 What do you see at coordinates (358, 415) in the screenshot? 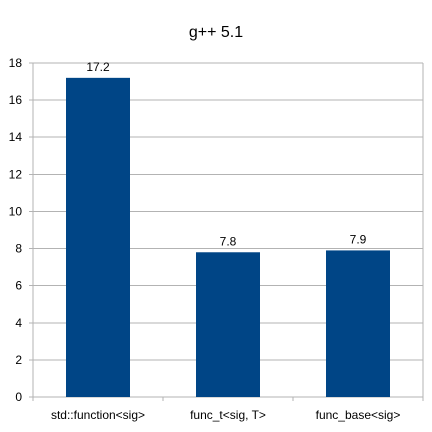
I see `x-category-label: func_base<sig>` at bounding box center [358, 415].